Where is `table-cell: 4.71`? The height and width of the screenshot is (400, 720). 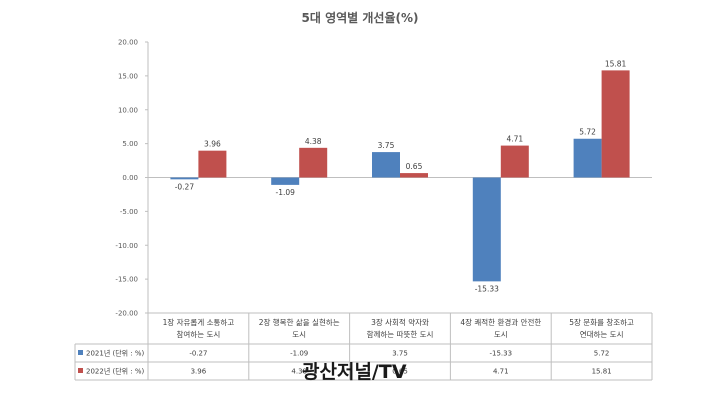
table-cell: 4.71 is located at coordinates (501, 372).